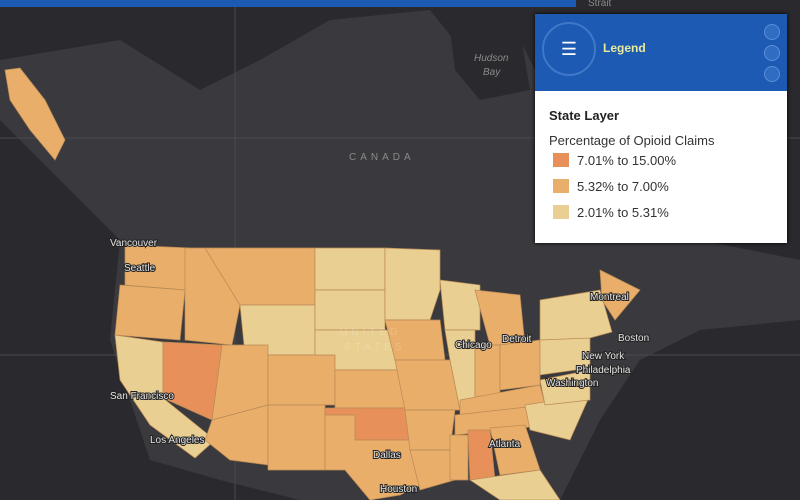 The width and height of the screenshot is (800, 500). I want to click on atlantic, so click(680, 410).